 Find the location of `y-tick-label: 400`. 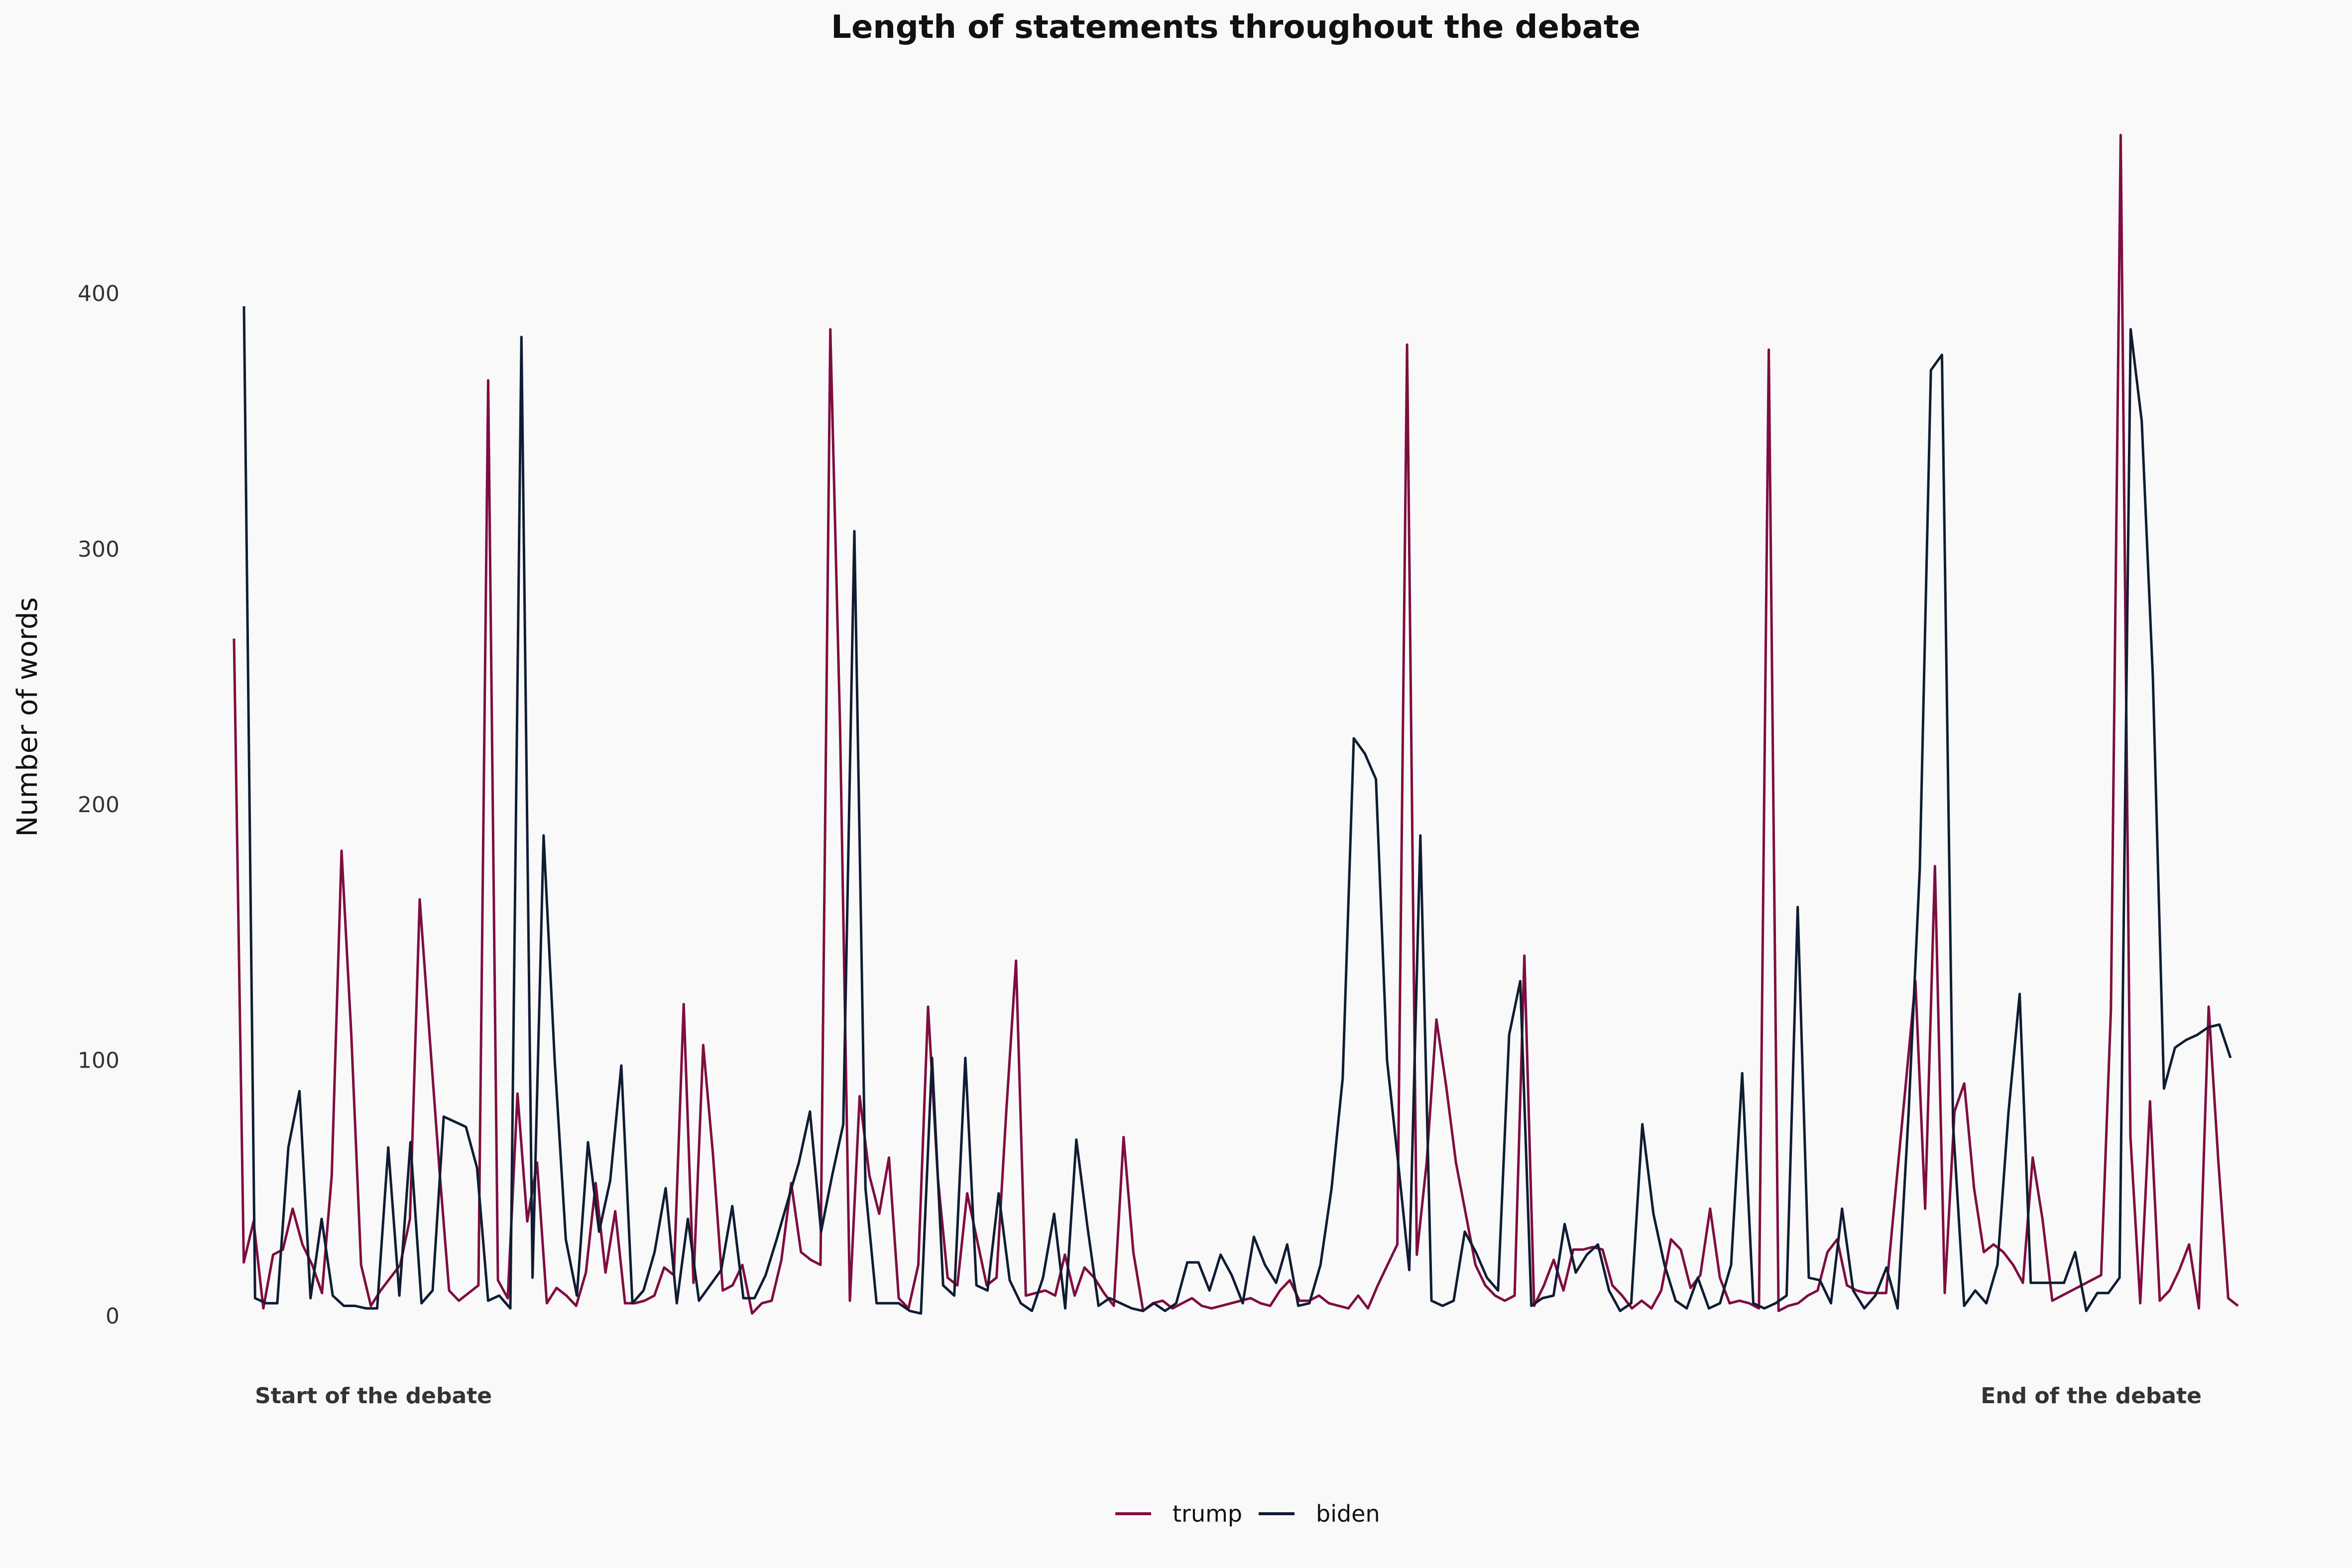

y-tick-label: 400 is located at coordinates (98, 293).